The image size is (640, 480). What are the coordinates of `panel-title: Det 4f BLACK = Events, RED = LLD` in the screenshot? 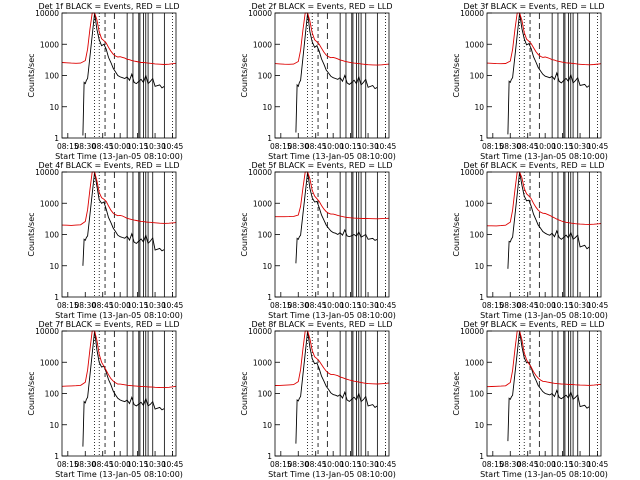 It's located at (108, 165).